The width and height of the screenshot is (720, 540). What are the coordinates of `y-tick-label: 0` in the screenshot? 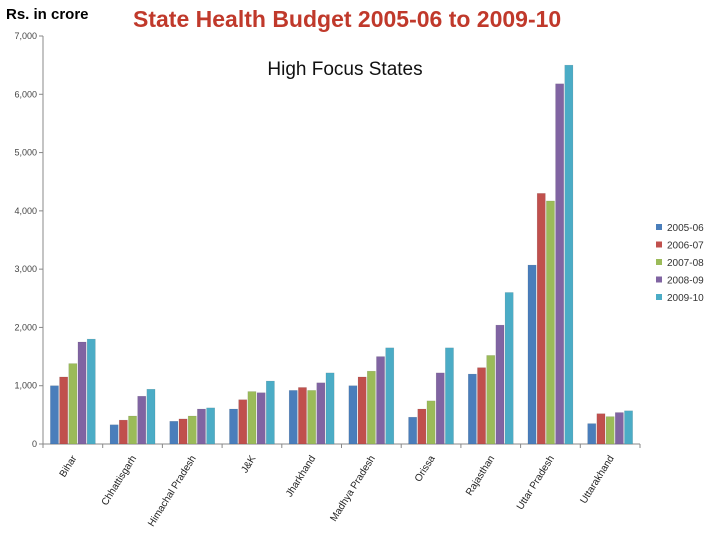 It's located at (34, 444).